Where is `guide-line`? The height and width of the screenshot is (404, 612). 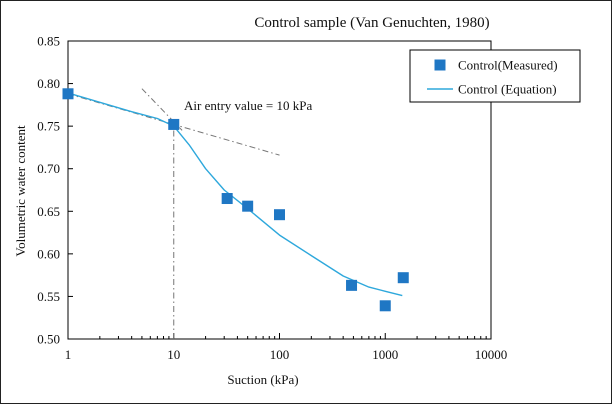 guide-line is located at coordinates (162, 109).